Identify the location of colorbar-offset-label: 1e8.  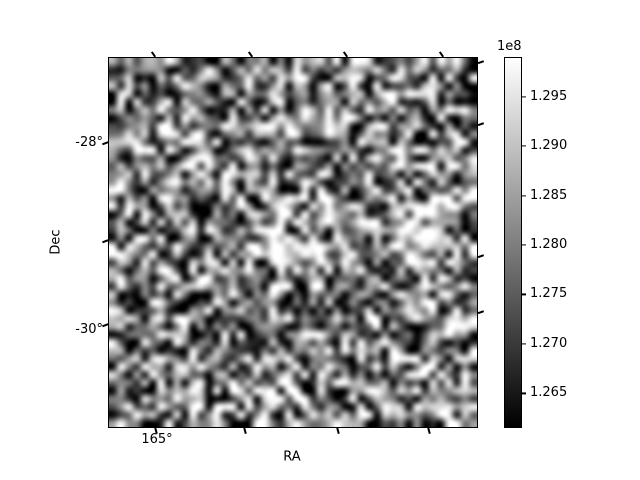
(509, 46).